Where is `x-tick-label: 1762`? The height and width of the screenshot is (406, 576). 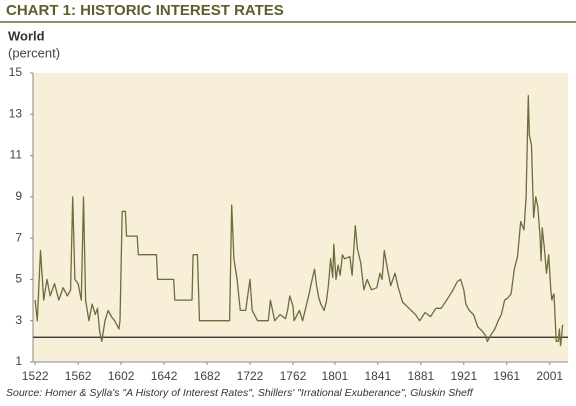
x-tick-label: 1762 is located at coordinates (293, 376).